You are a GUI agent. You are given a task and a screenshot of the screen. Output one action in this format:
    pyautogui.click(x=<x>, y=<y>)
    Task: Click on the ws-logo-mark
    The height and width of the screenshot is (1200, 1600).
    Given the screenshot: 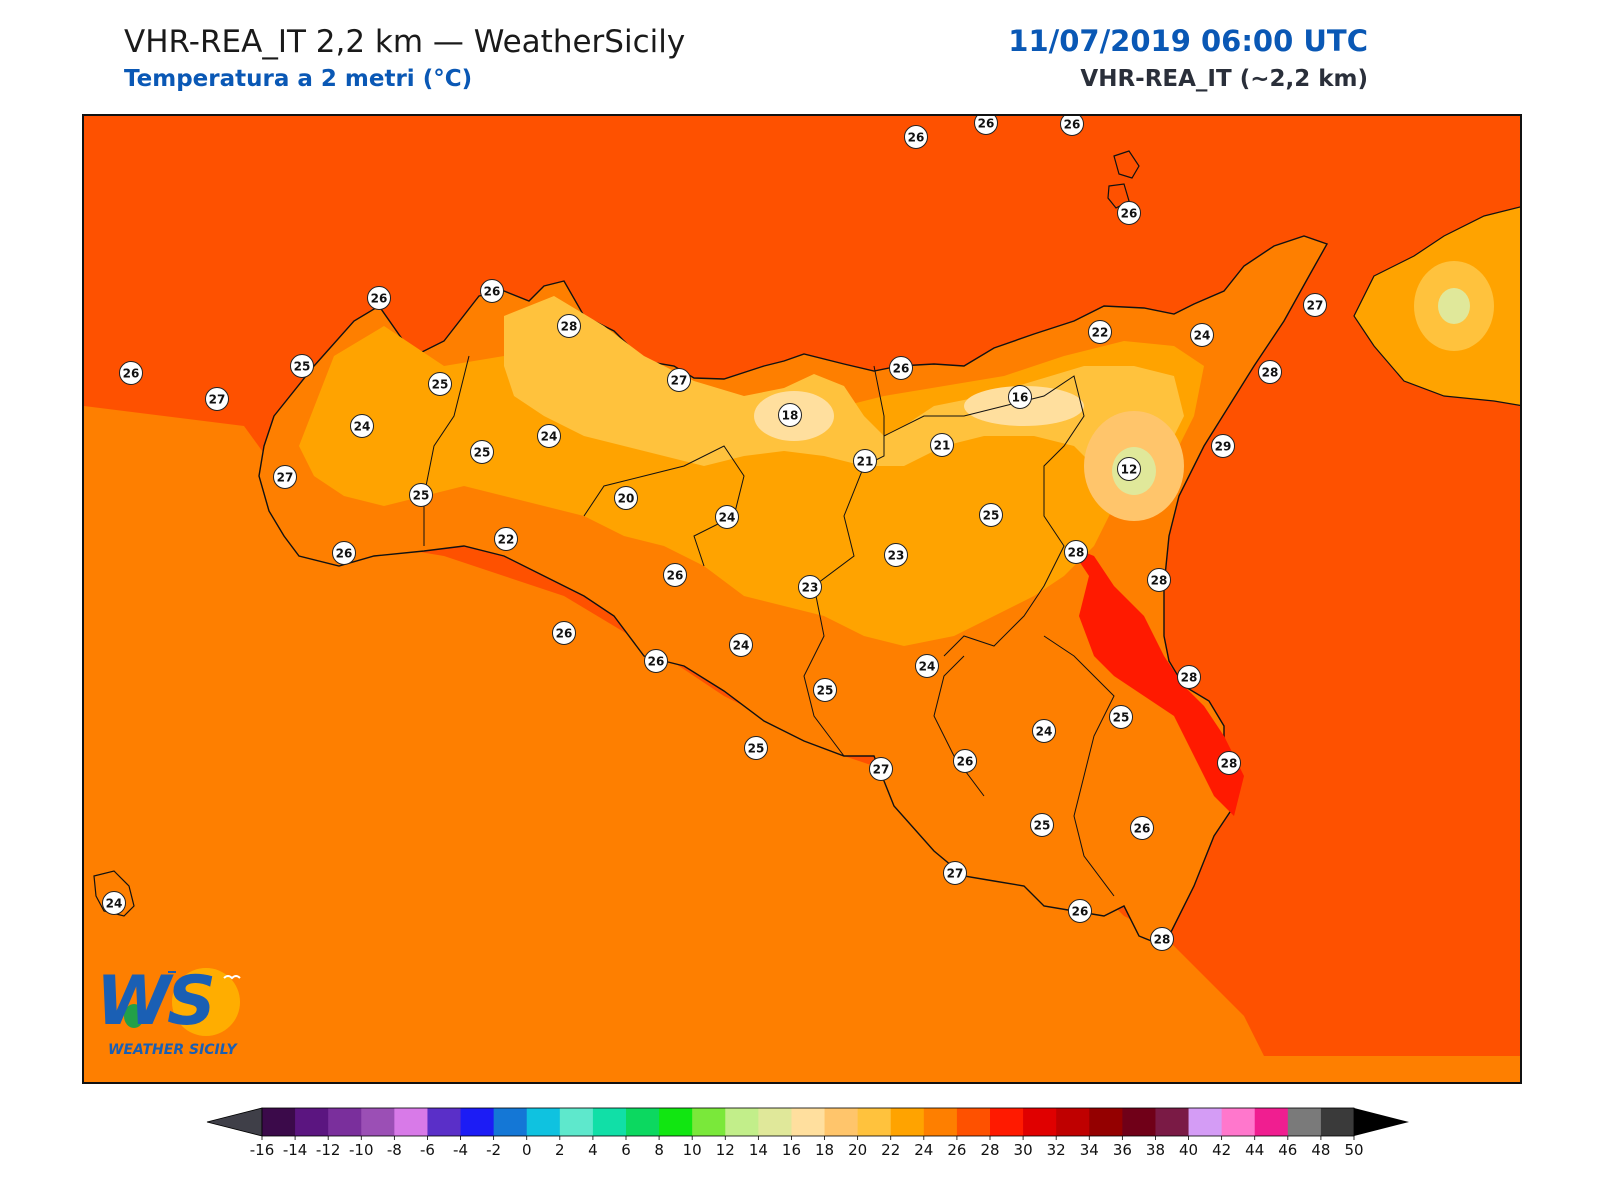 What is the action you would take?
    pyautogui.click(x=182, y=1002)
    